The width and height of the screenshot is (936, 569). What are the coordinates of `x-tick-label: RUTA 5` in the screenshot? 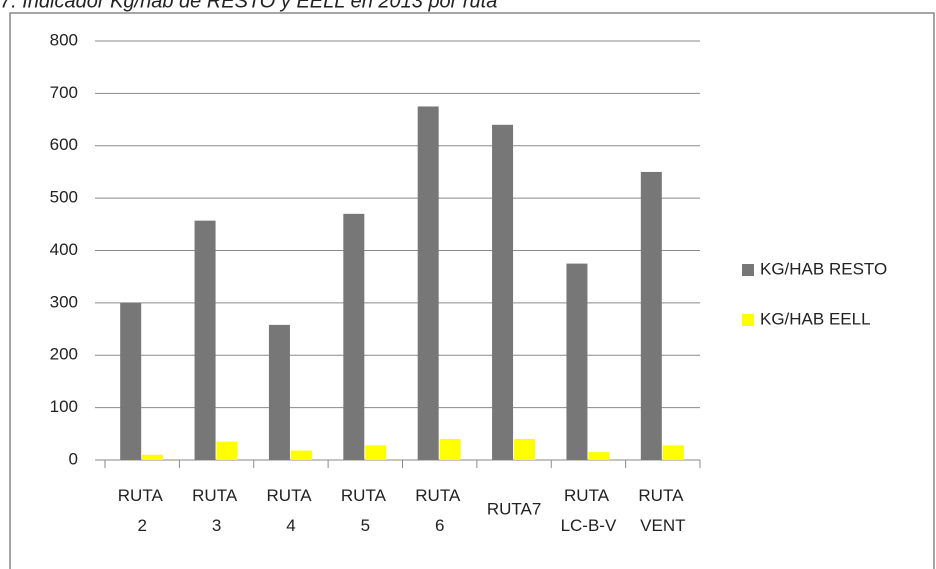 It's located at (365, 510).